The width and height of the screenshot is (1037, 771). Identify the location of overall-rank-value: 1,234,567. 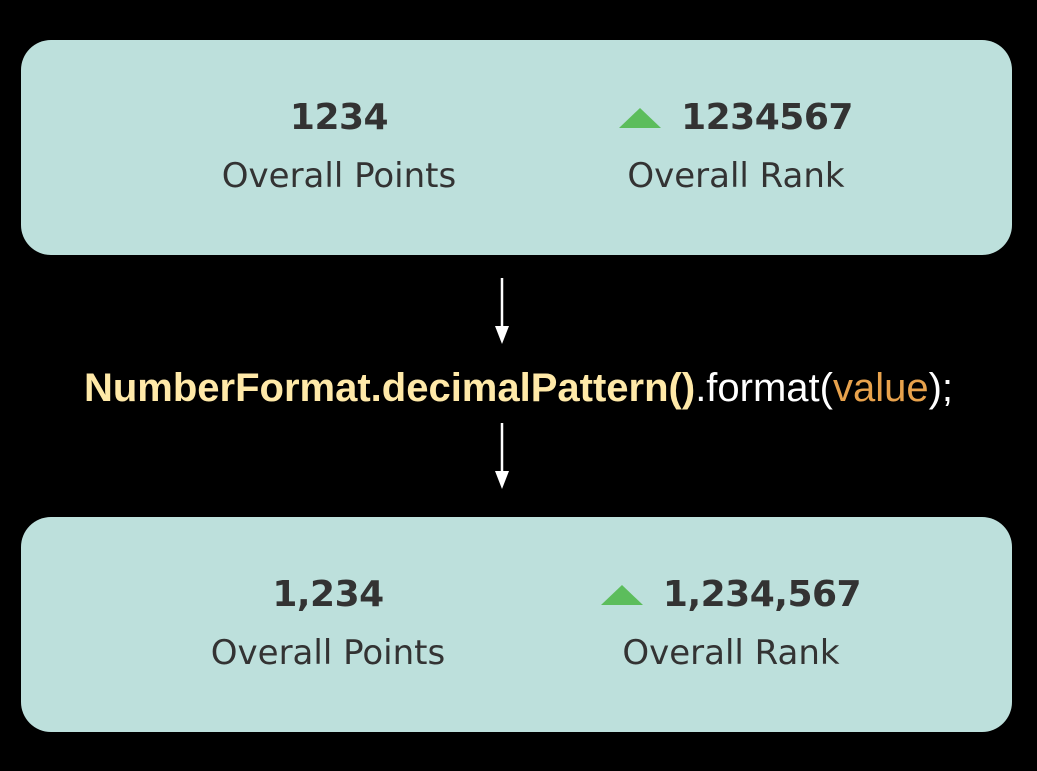
(731, 594).